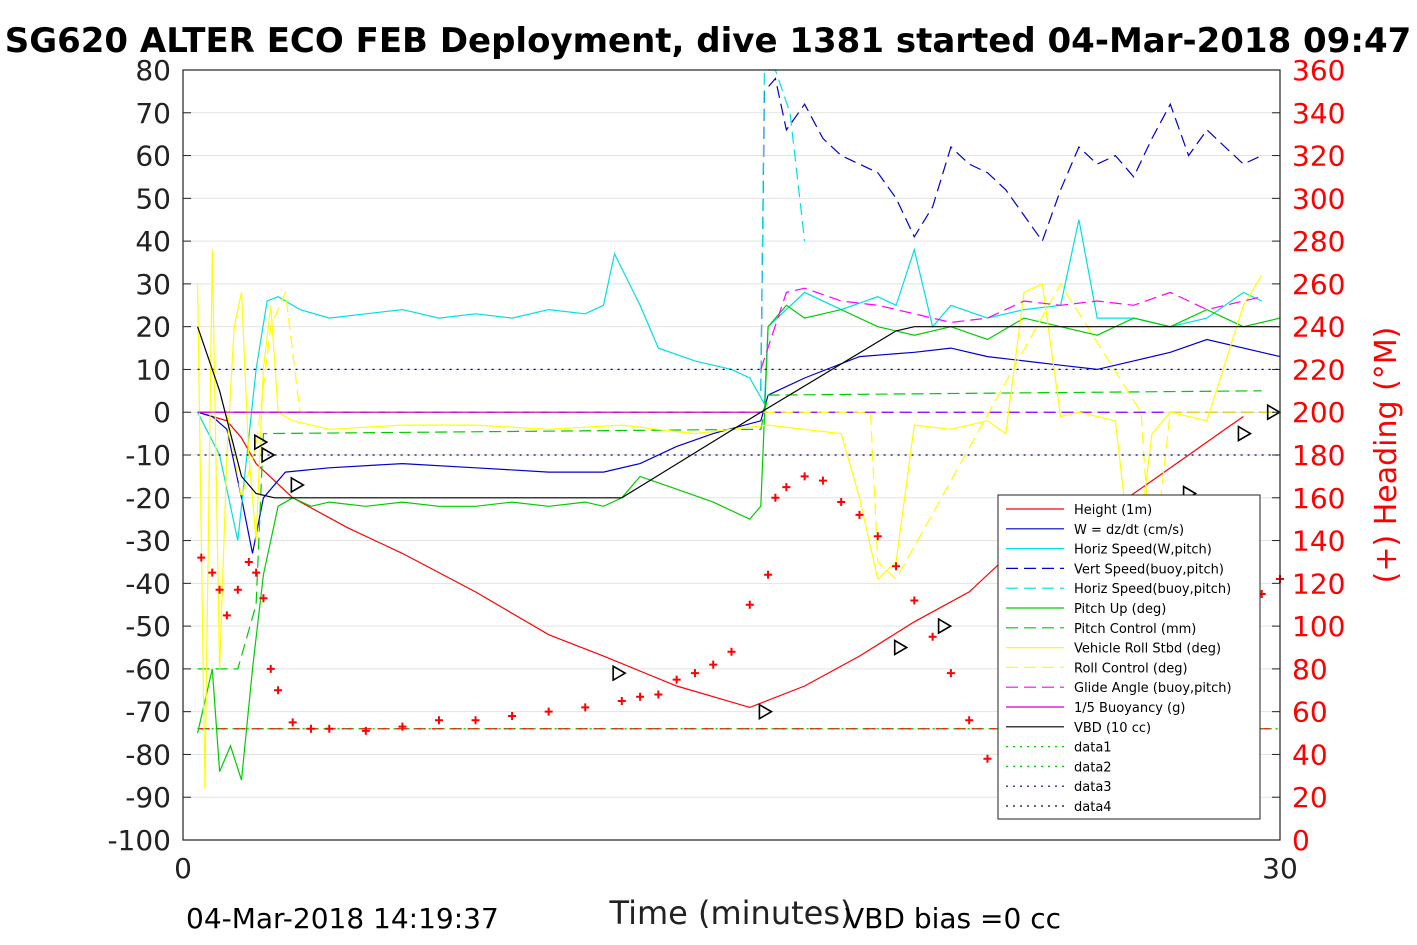  I want to click on right-tick-label: 80, so click(1310, 669).